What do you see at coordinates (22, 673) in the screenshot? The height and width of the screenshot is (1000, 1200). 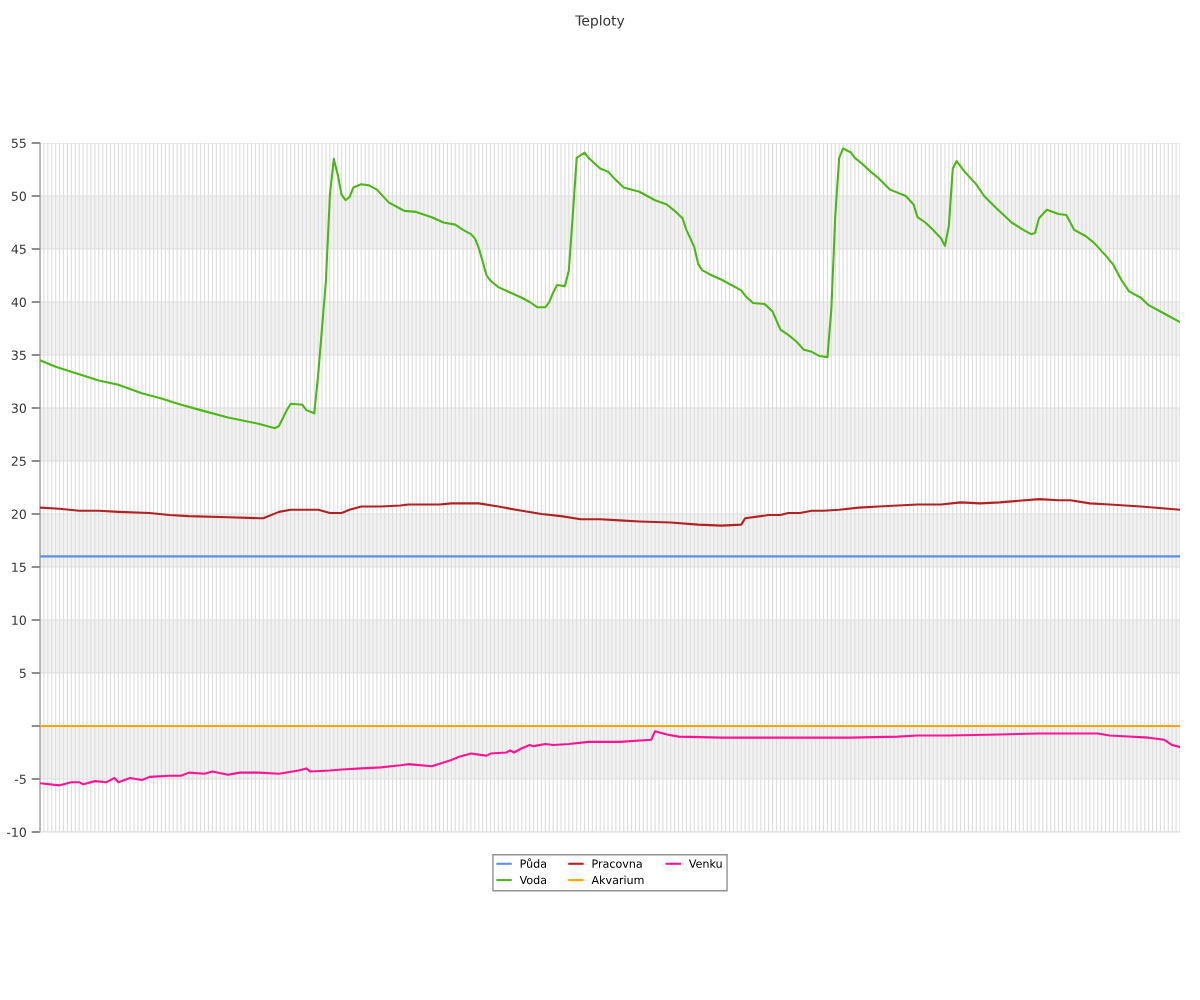 I see `y-tick-label: 5` at bounding box center [22, 673].